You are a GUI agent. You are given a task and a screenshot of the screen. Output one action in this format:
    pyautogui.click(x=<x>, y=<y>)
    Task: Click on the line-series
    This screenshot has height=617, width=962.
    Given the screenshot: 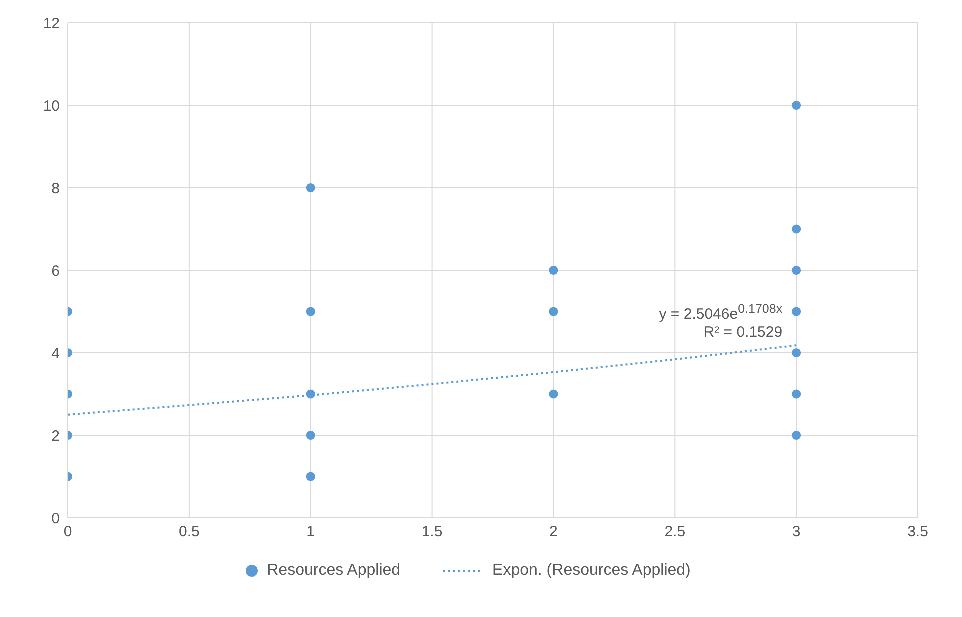 What is the action you would take?
    pyautogui.click(x=433, y=380)
    